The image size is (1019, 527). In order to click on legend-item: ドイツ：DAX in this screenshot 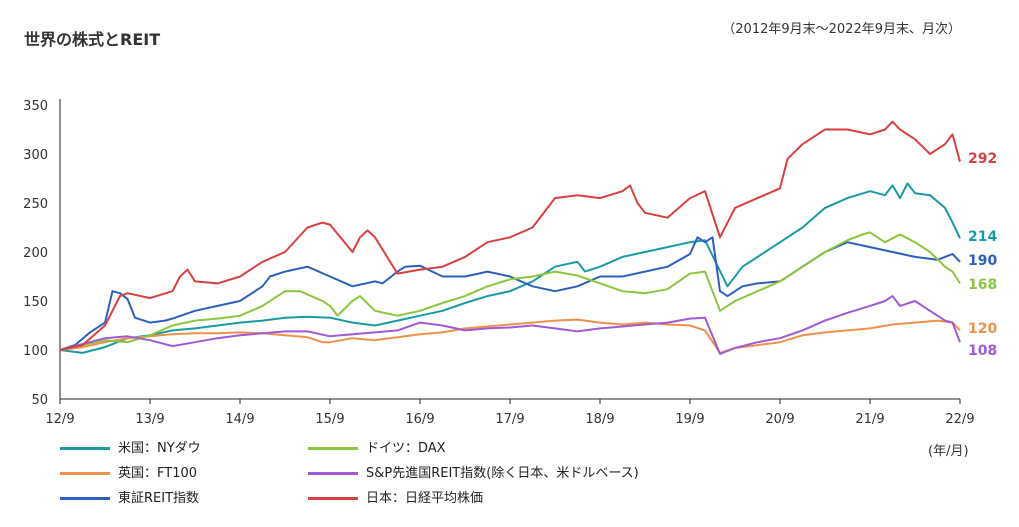, I will do `click(377, 446)`.